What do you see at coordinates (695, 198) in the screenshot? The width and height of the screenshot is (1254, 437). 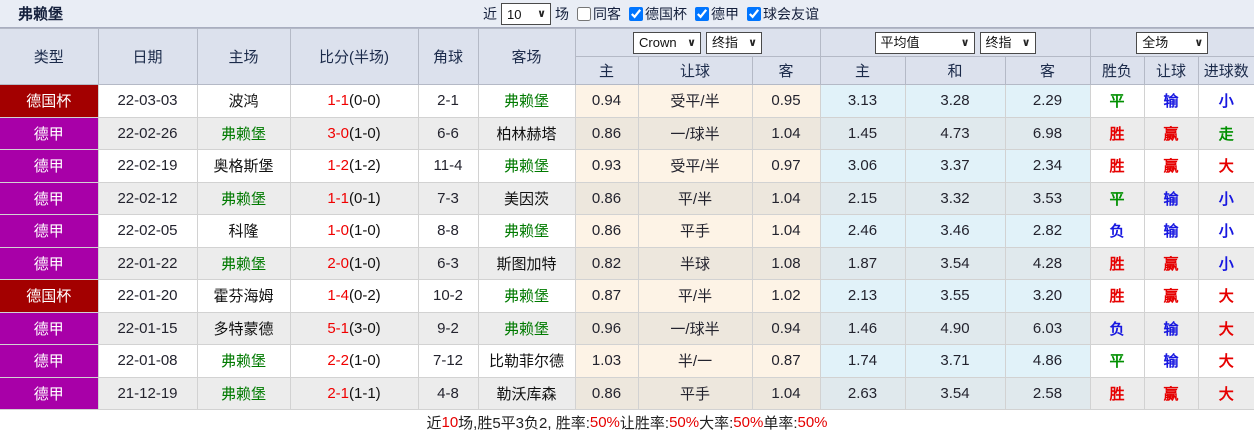 I see `handicap-line: 平/半` at bounding box center [695, 198].